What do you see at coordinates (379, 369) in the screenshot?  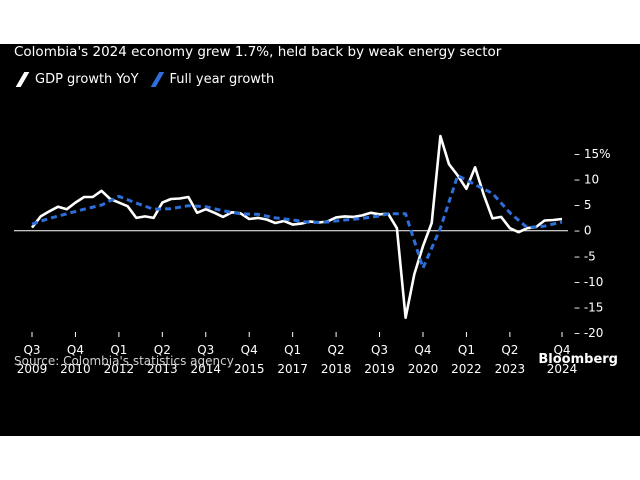 I see `x-tick-label-year: 2019` at bounding box center [379, 369].